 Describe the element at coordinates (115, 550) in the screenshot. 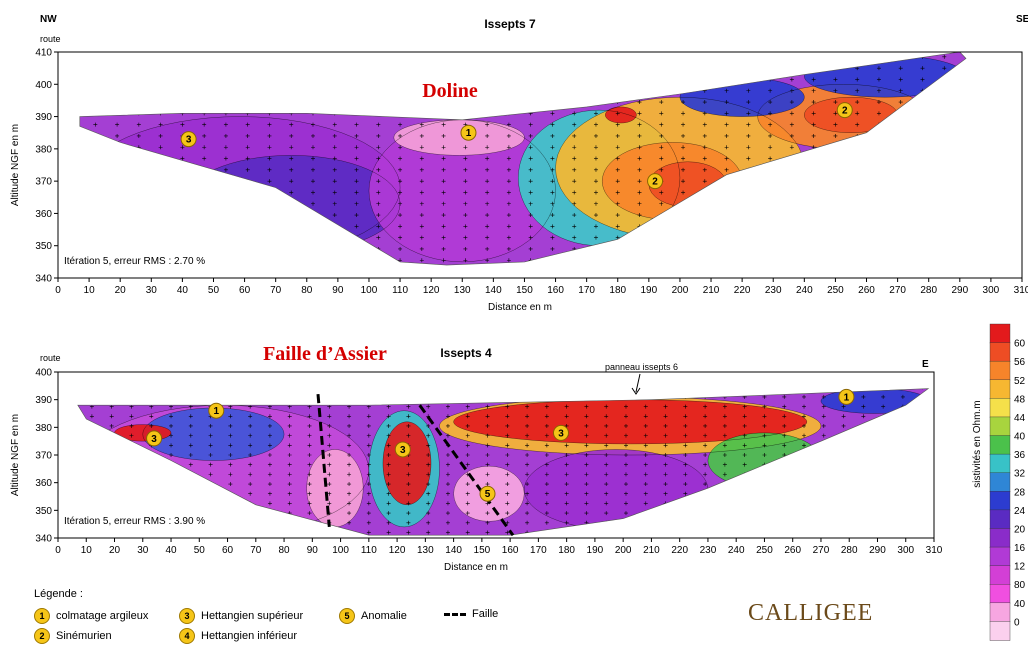

I see `x-tick-label: 20` at that location.